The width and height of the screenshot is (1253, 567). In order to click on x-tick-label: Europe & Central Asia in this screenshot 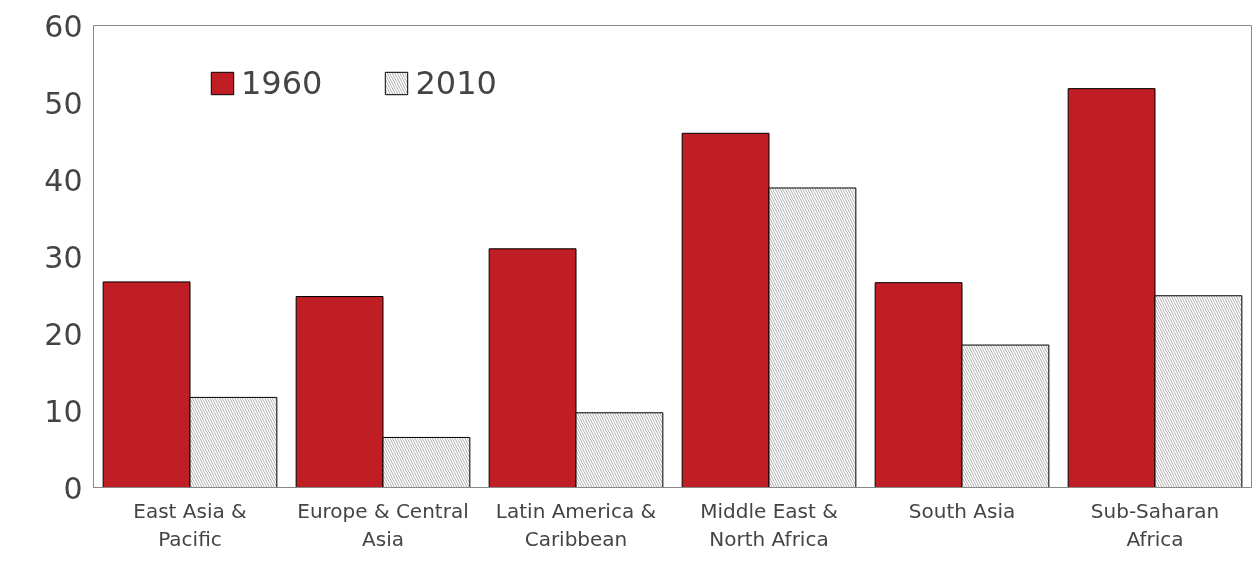, I will do `click(383, 525)`.